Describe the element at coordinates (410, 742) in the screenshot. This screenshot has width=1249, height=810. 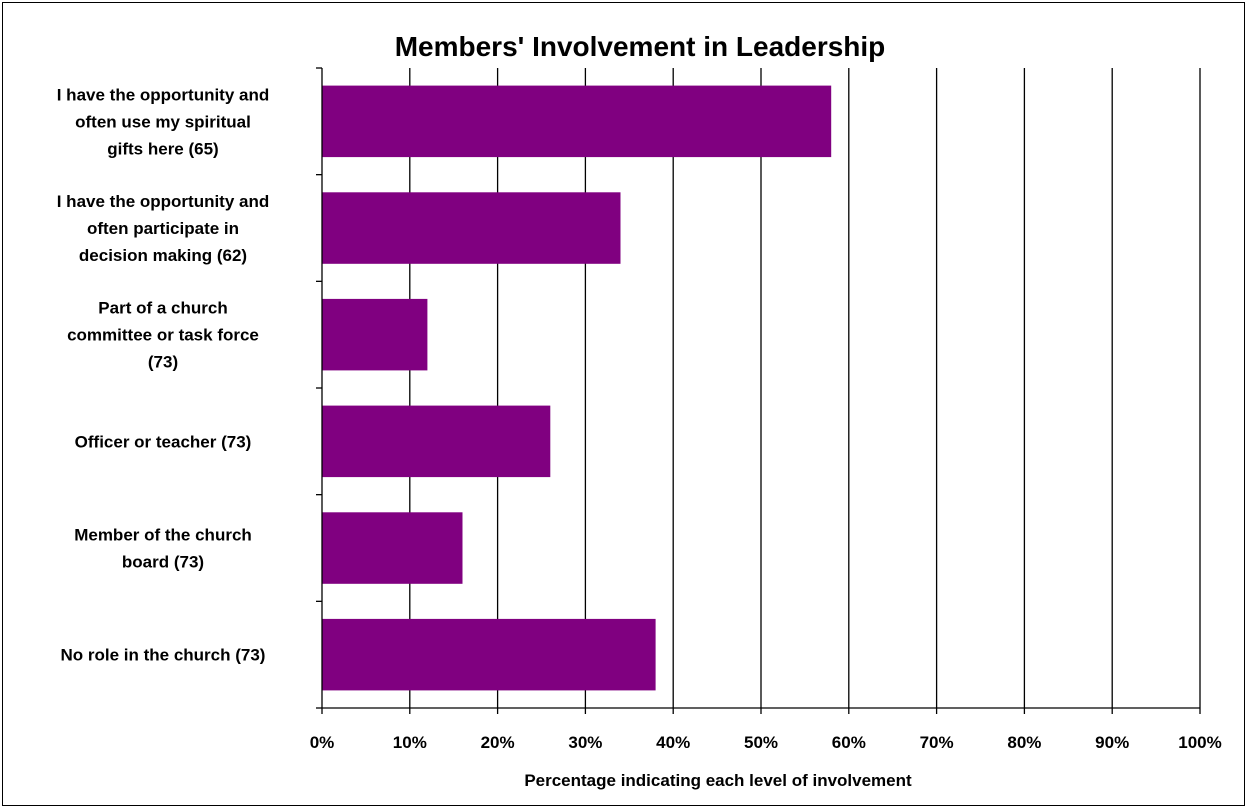
I see `x-tick-label: 10%` at that location.